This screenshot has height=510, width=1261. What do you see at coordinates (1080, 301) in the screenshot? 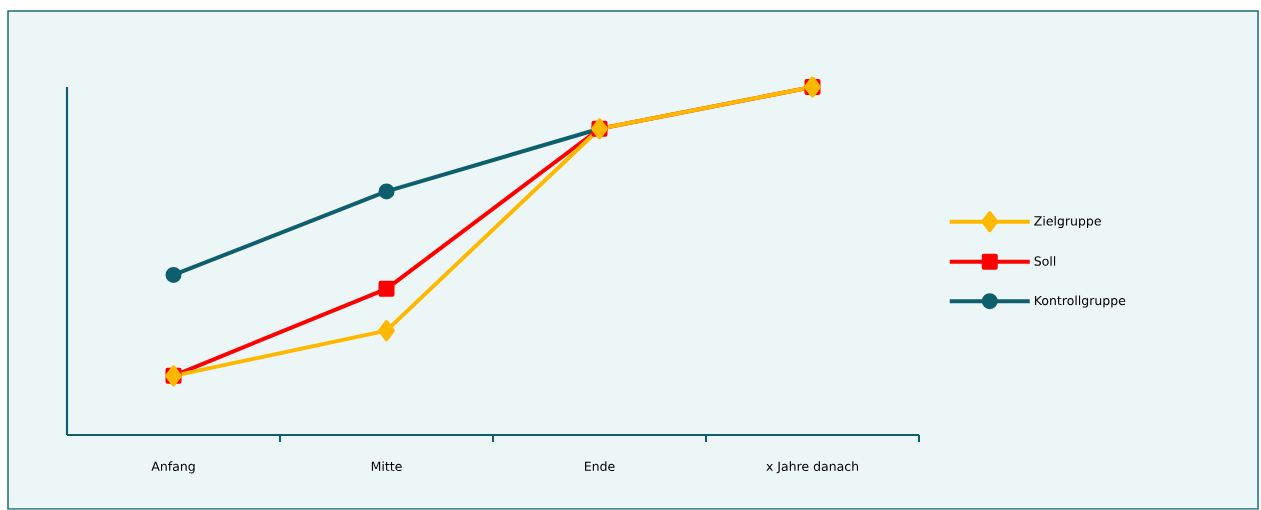
I see `text: Kontrollgruppe` at bounding box center [1080, 301].